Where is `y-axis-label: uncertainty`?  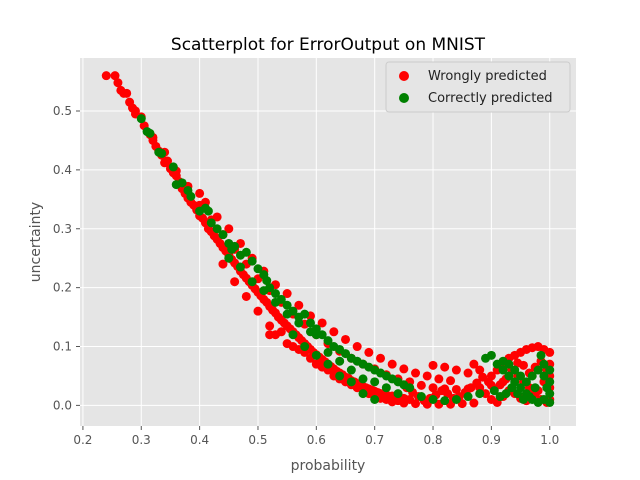
y-axis-label: uncertainty is located at coordinates (36, 242).